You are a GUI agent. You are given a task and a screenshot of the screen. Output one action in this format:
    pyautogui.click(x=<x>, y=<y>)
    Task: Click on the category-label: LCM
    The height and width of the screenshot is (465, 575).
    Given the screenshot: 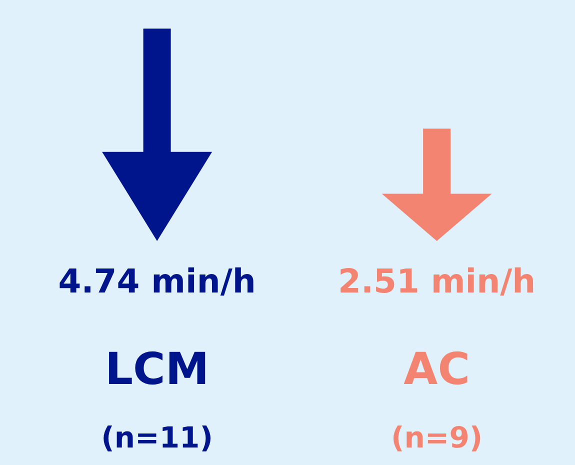 What is the action you would take?
    pyautogui.click(x=157, y=369)
    